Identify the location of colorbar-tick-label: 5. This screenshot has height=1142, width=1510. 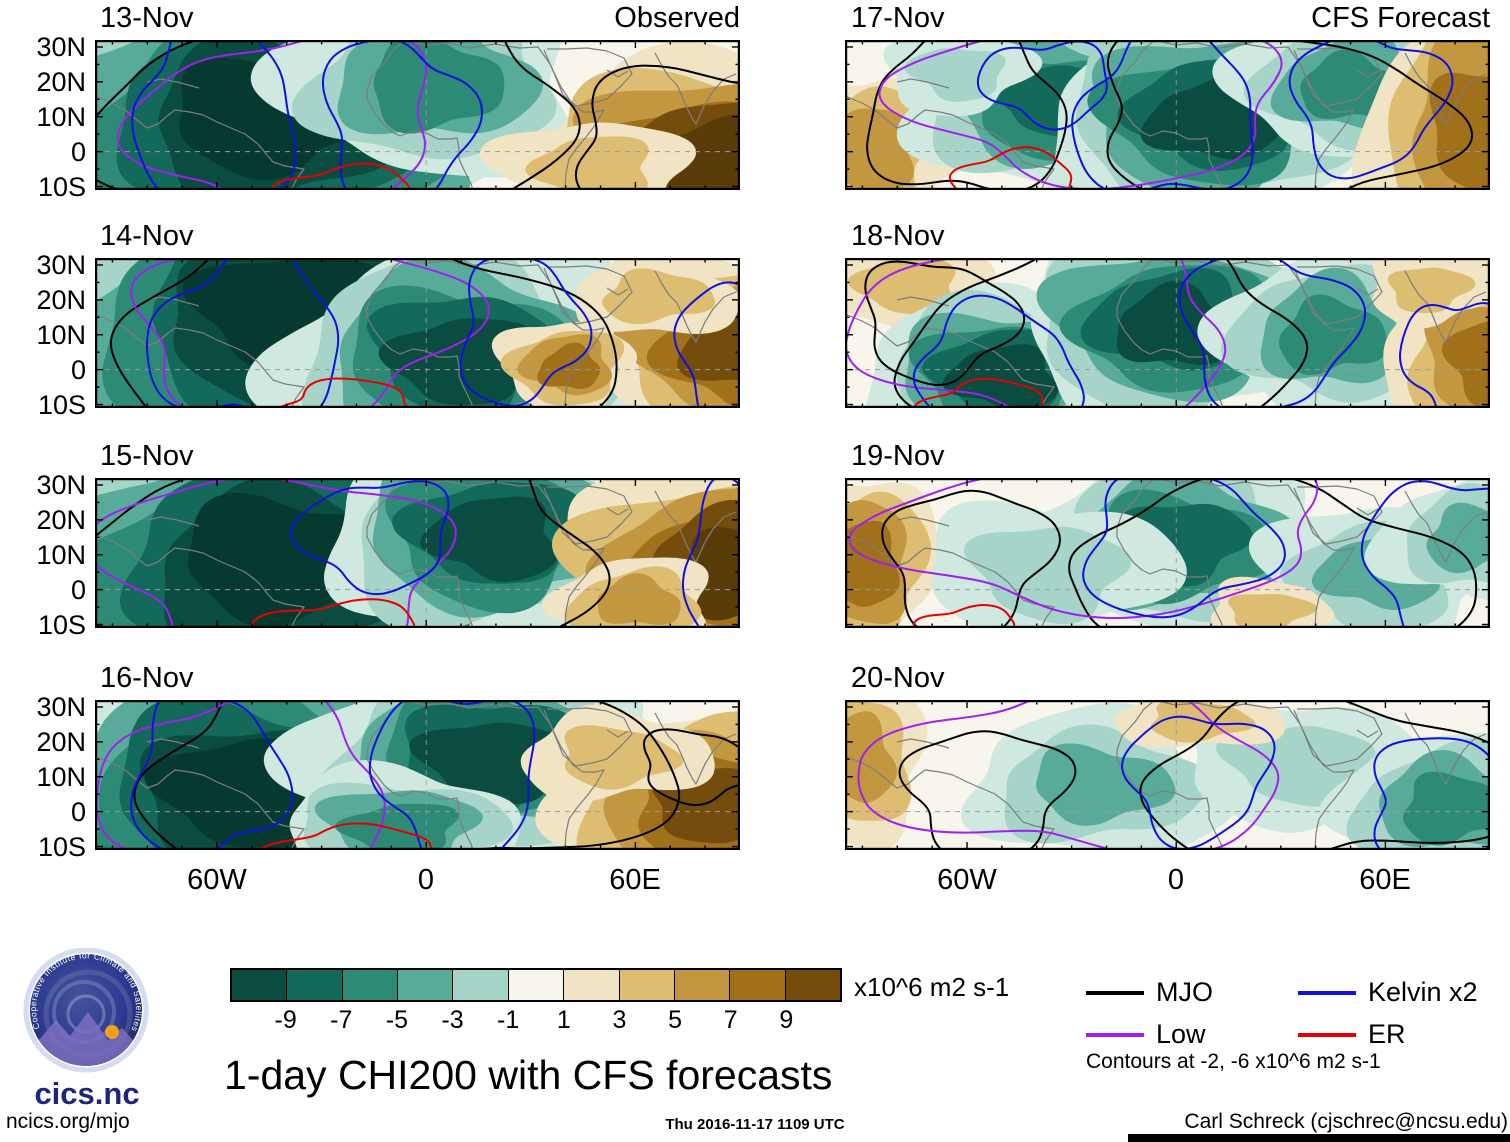
(675, 1020).